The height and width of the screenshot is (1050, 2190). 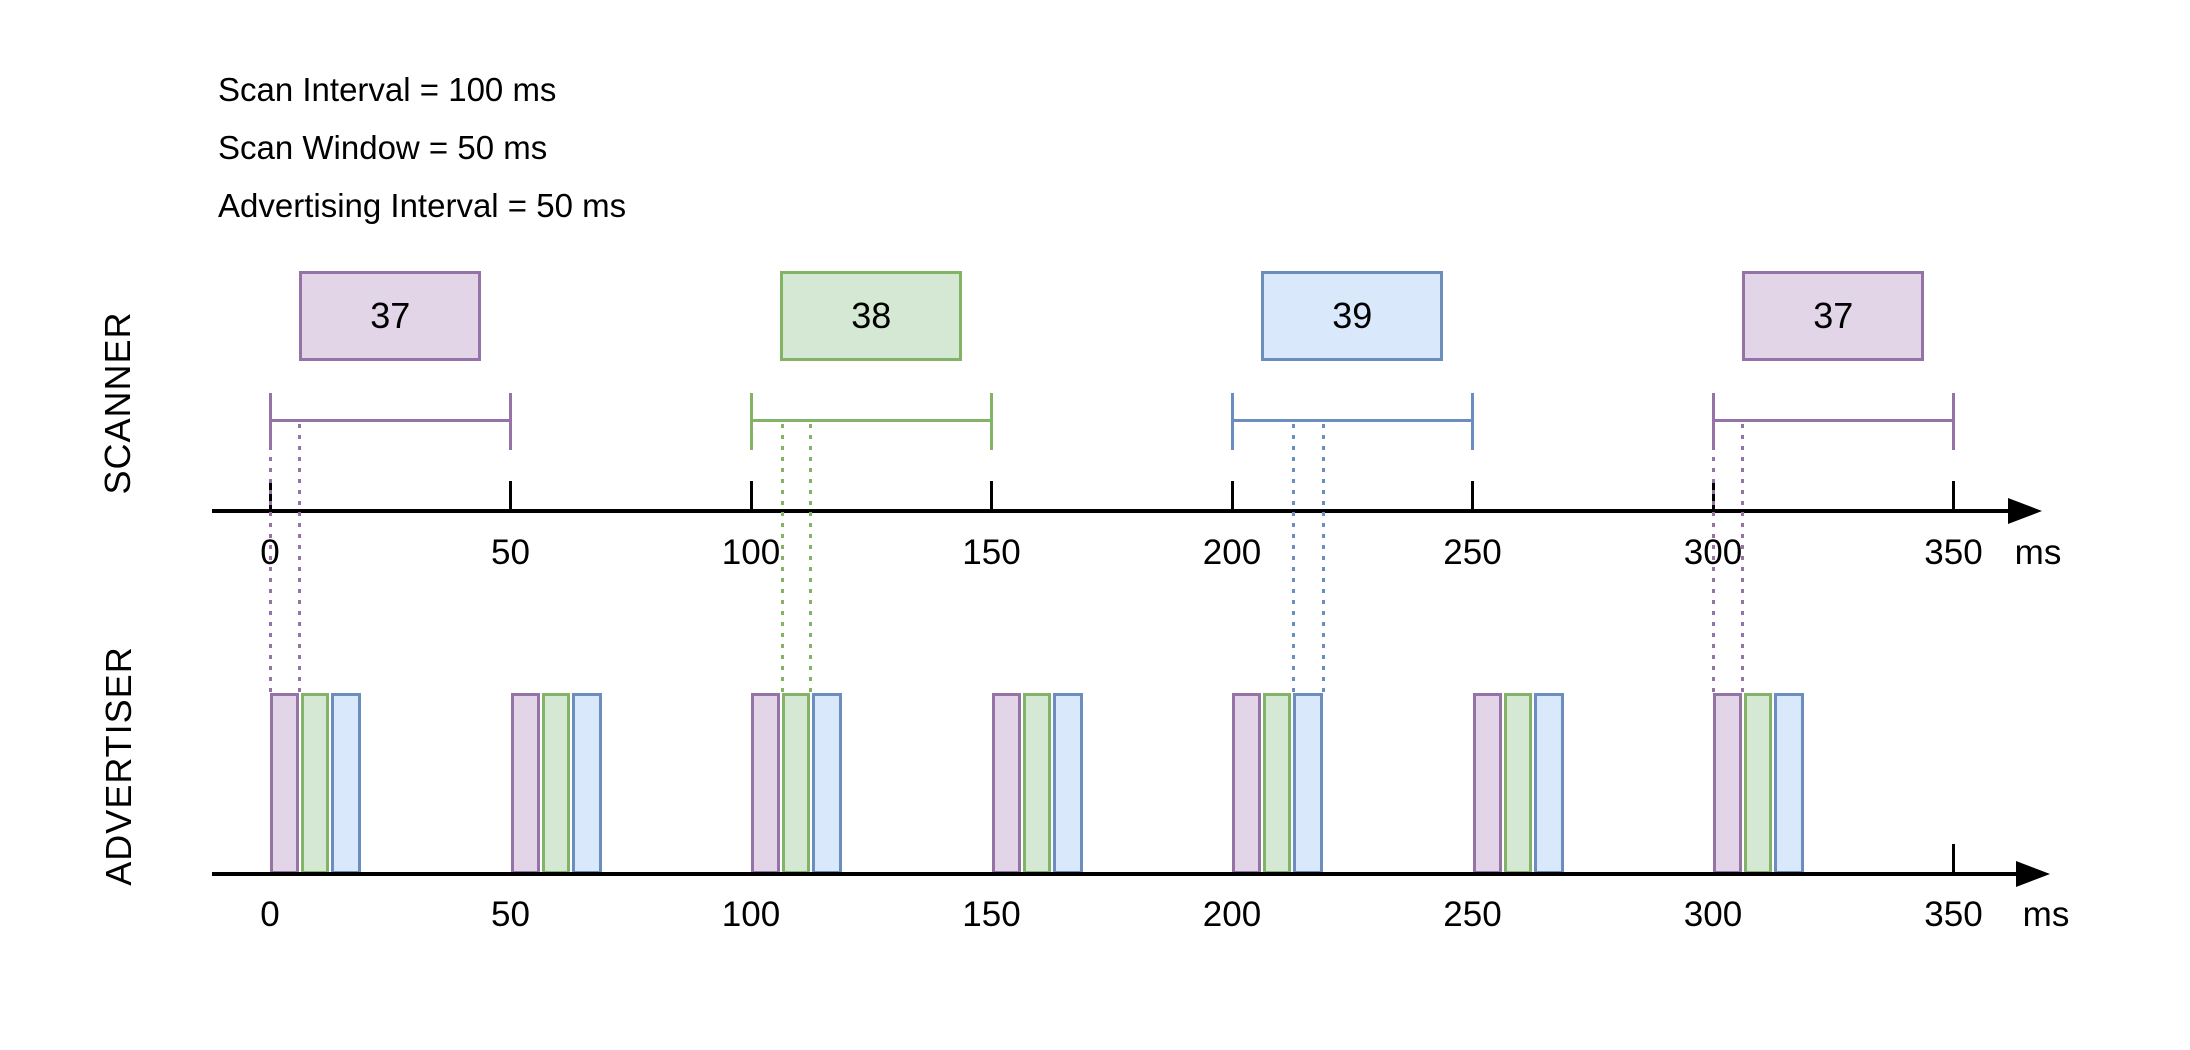 I want to click on scanner-axis-arrowhead, so click(x=2025, y=511).